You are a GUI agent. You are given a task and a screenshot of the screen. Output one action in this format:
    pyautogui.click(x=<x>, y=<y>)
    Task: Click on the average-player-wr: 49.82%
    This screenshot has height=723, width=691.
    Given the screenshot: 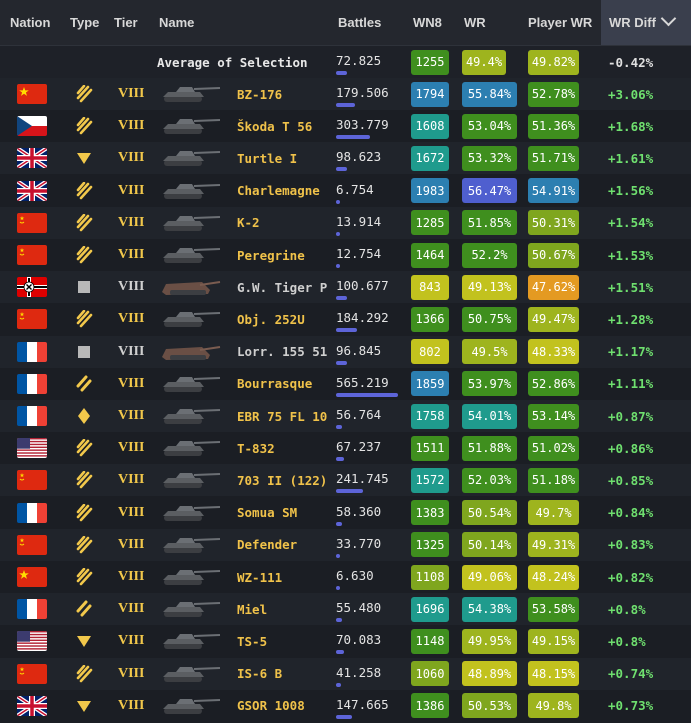 What is the action you would take?
    pyautogui.click(x=553, y=62)
    